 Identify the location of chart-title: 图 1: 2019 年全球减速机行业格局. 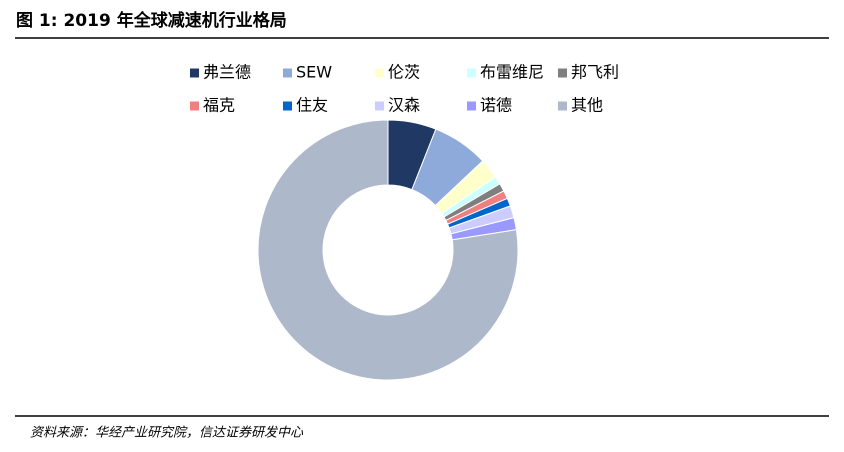
(151, 20).